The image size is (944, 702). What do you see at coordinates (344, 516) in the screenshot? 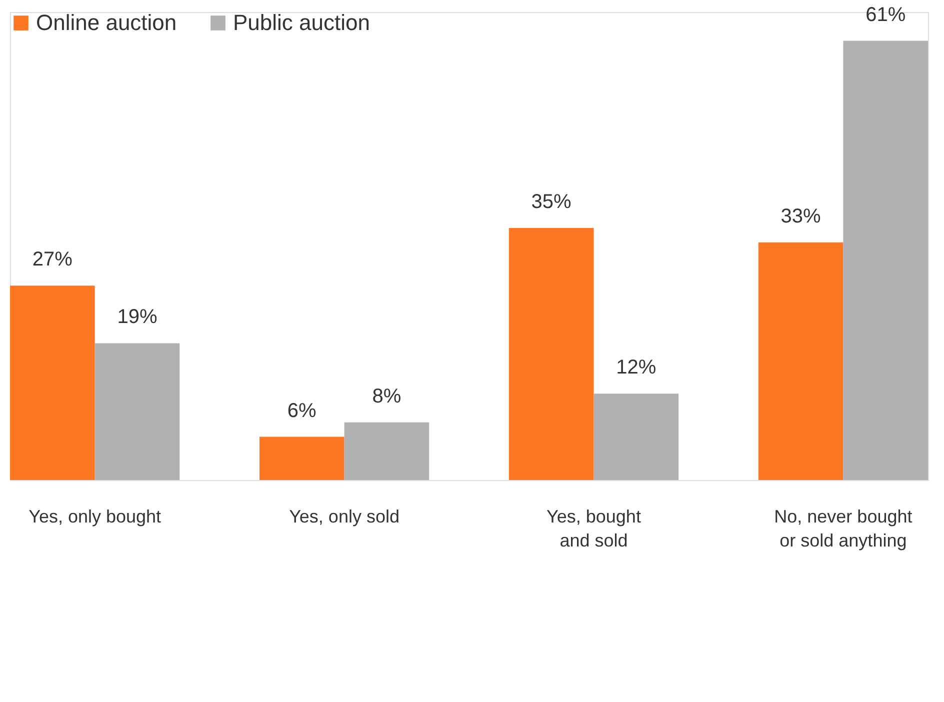
I see `x-tick-label: Yes, only sold` at bounding box center [344, 516].